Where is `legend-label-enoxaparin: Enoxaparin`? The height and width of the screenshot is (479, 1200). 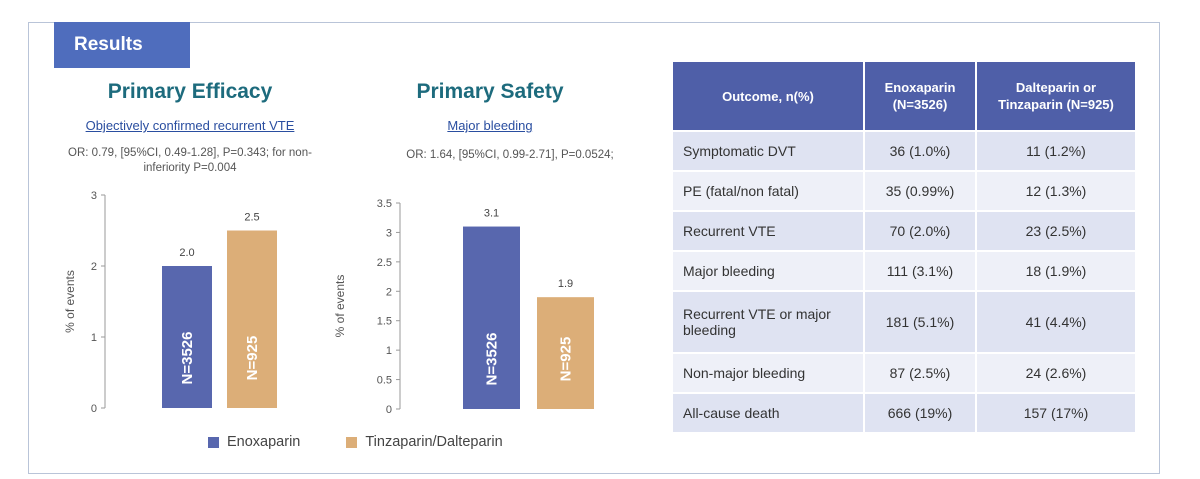
legend-label-enoxaparin: Enoxaparin is located at coordinates (264, 442).